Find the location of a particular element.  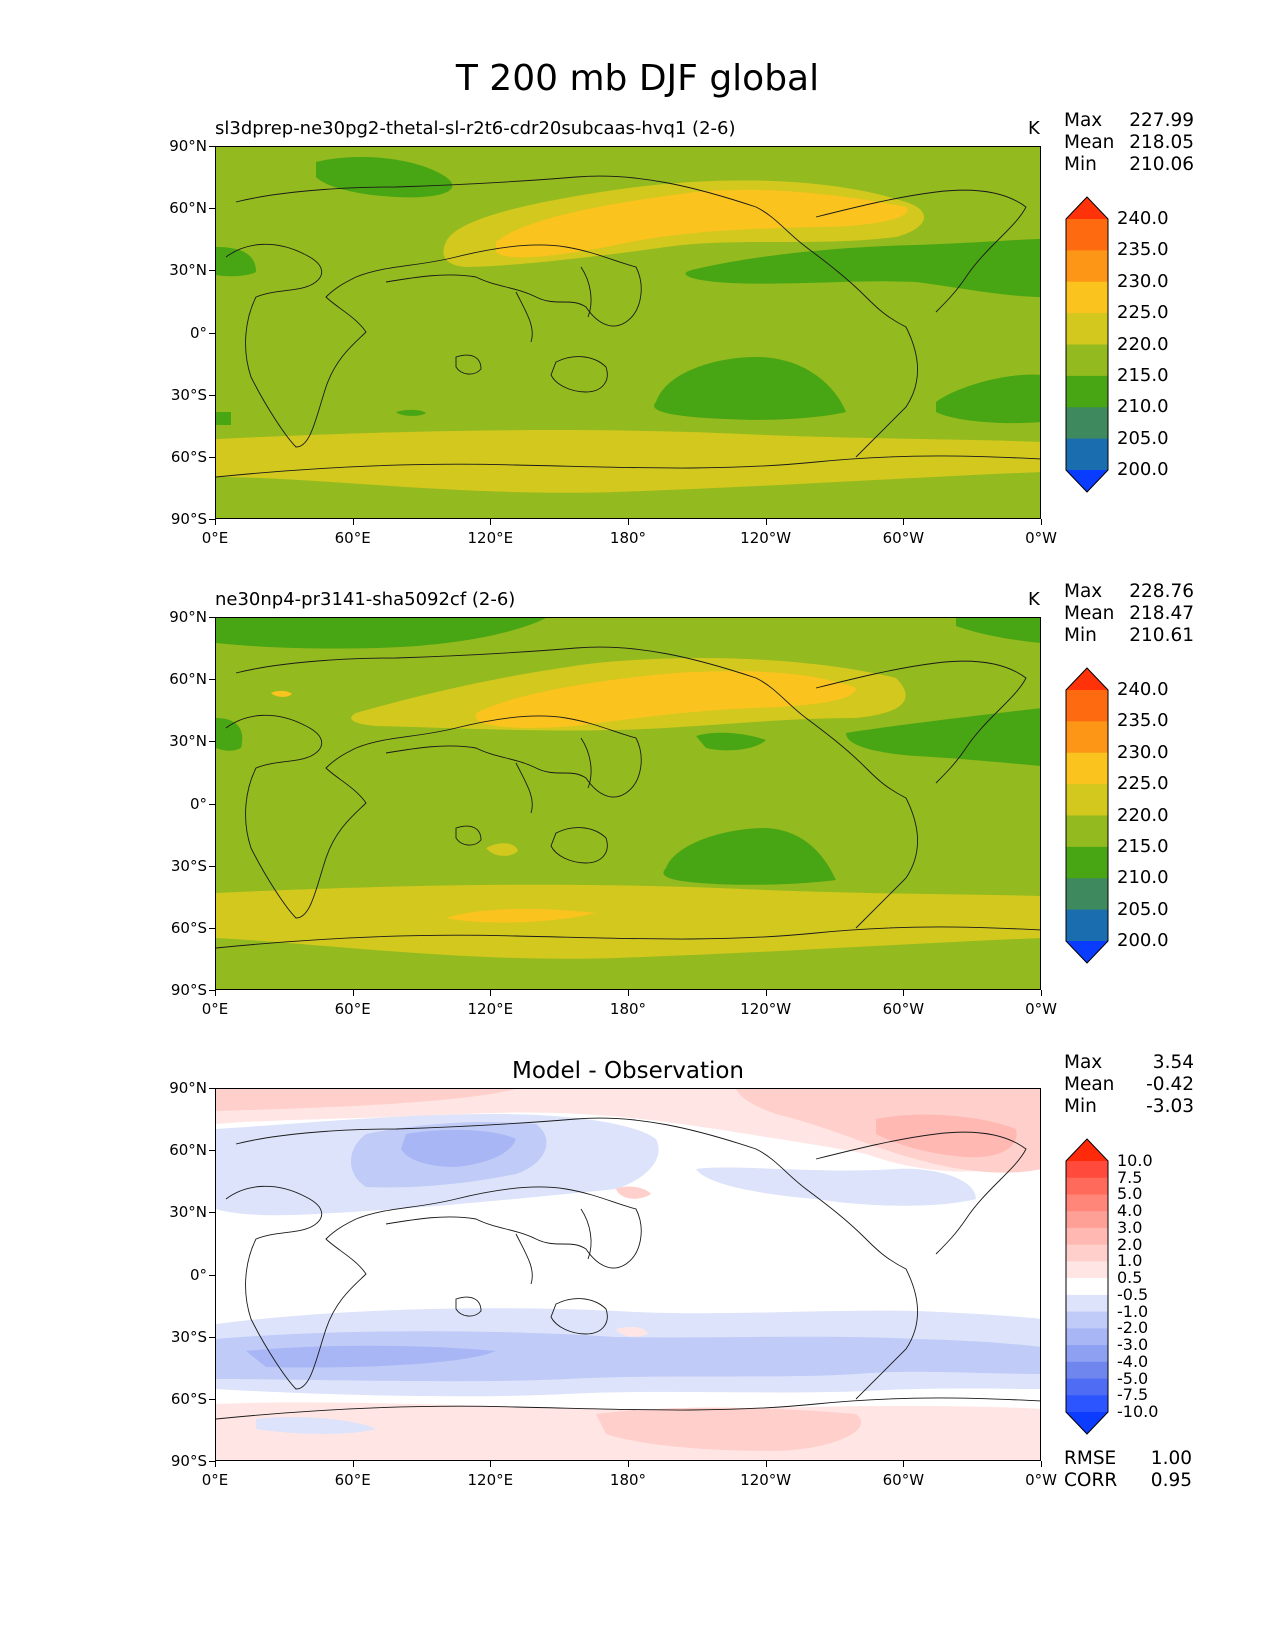

max-label: Max is located at coordinates (1083, 1062).